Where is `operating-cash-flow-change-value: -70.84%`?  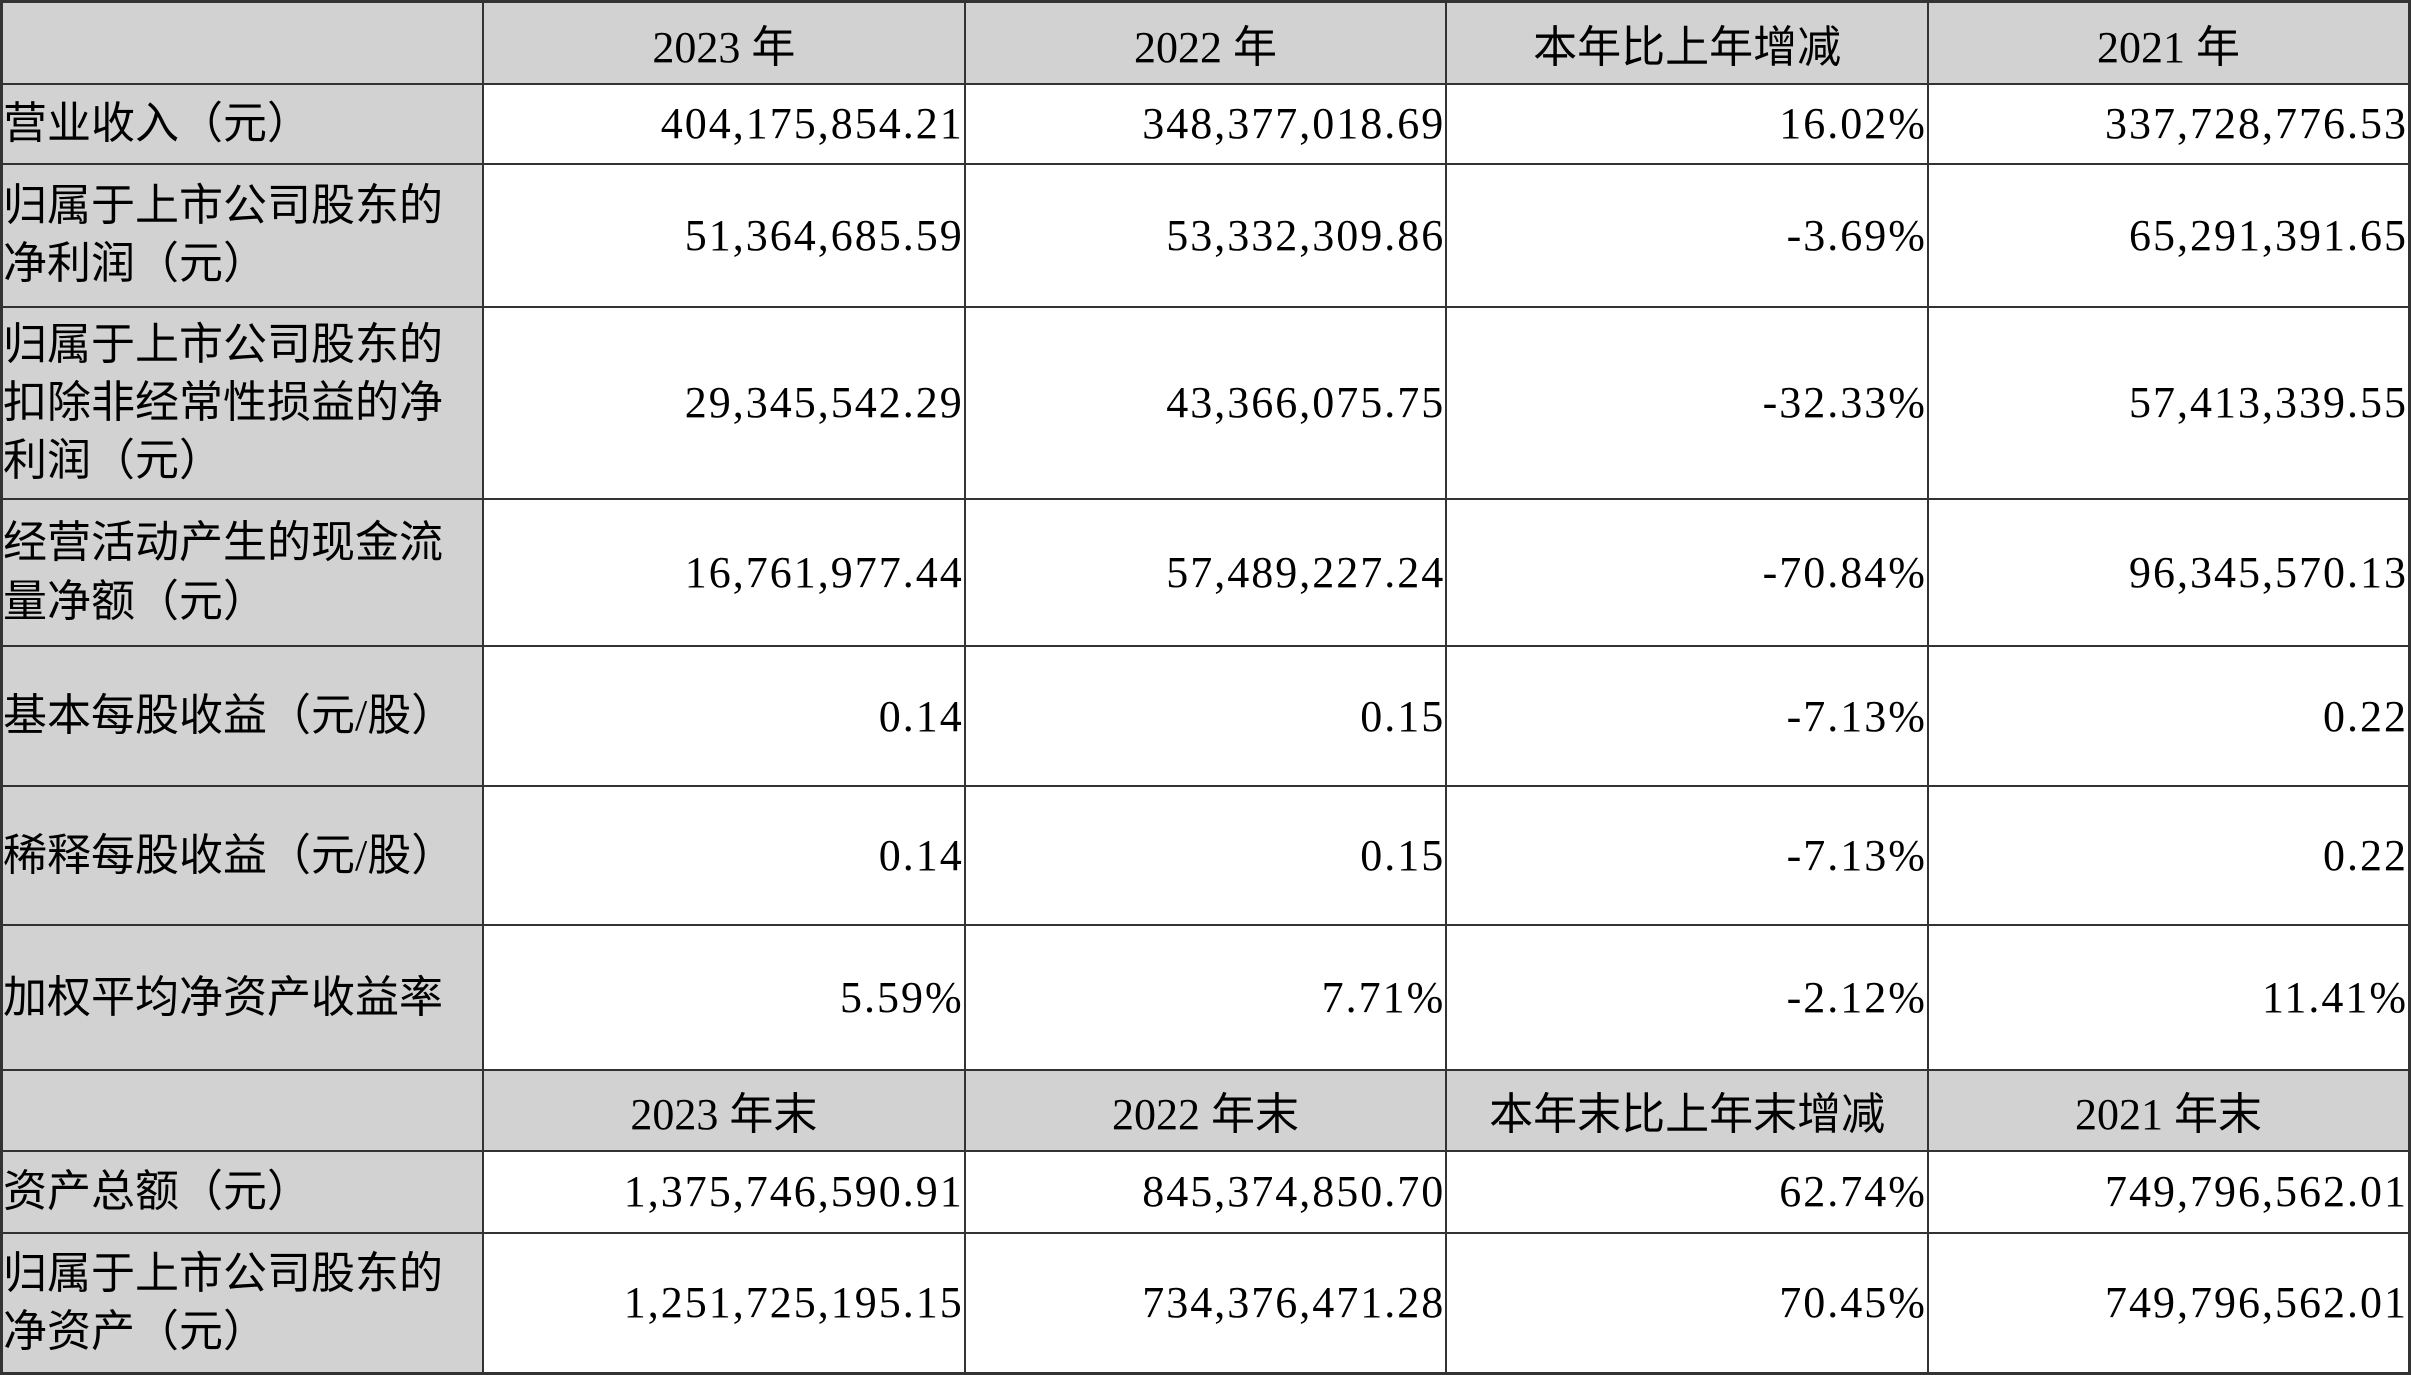 operating-cash-flow-change-value: -70.84% is located at coordinates (1687, 572).